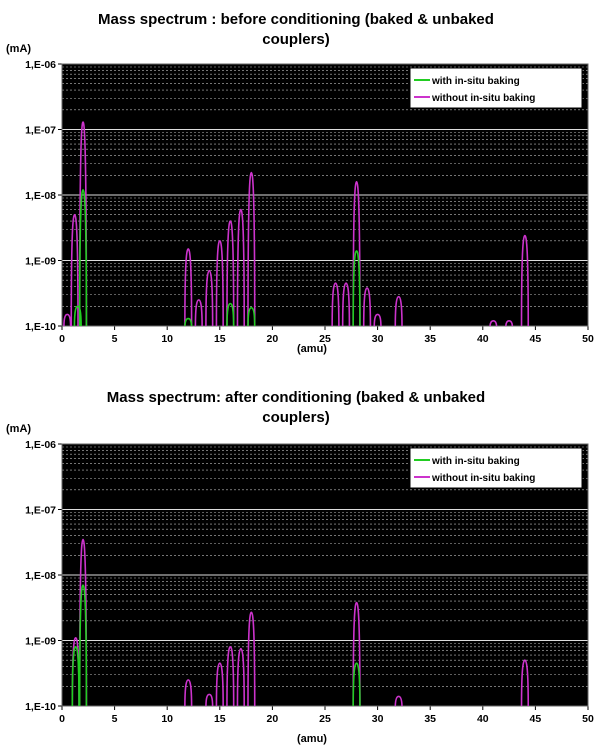  Describe the element at coordinates (312, 349) in the screenshot. I see `chart-1-x-unit: (amu)` at that location.